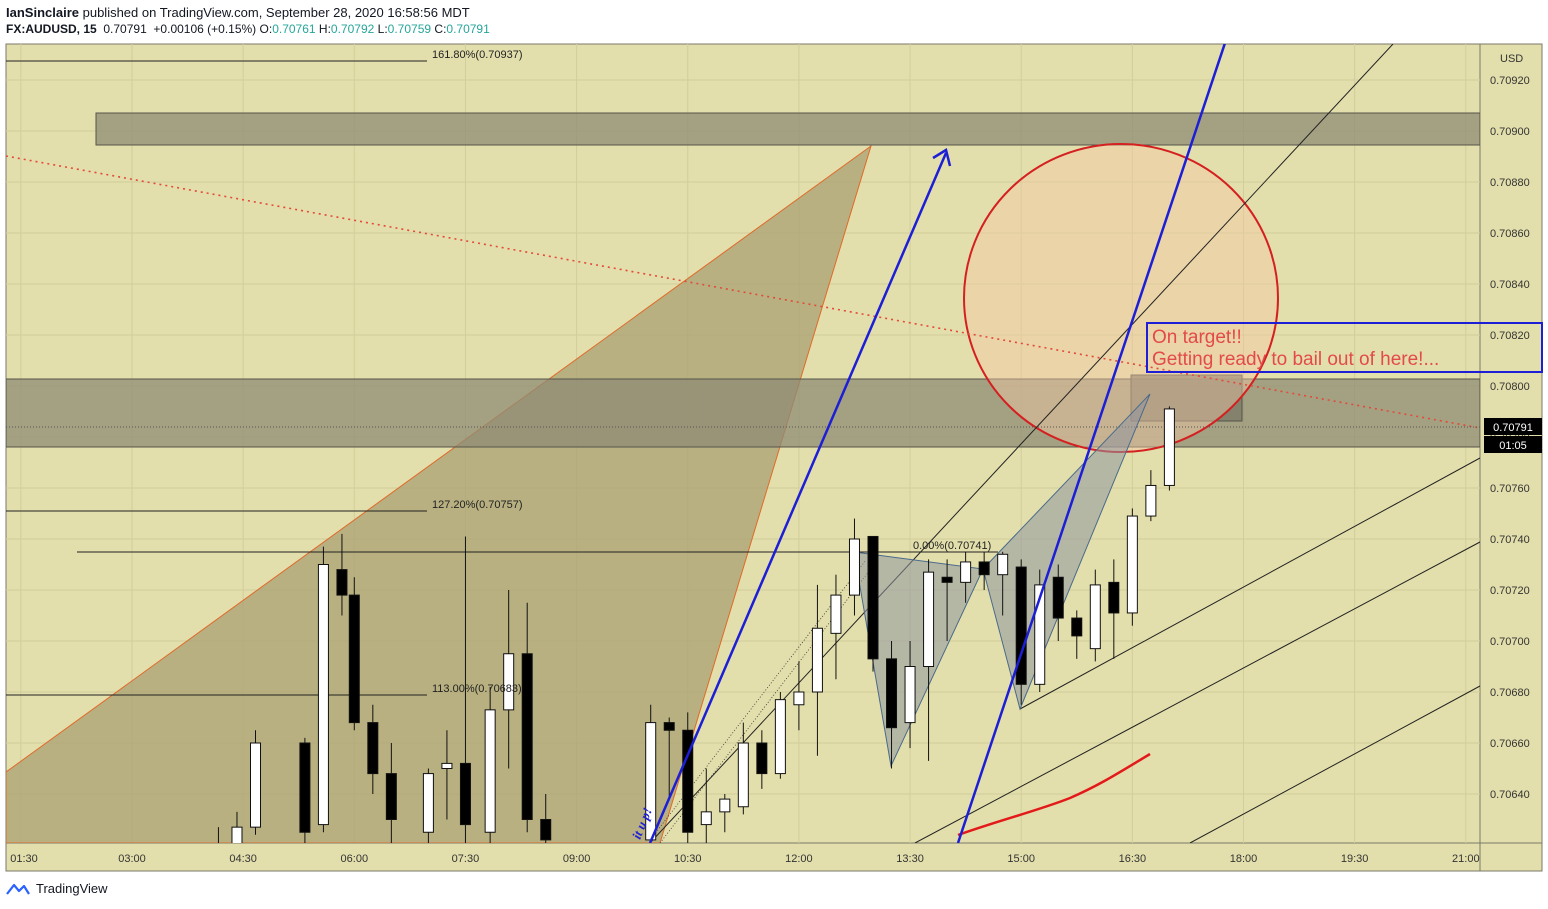 The width and height of the screenshot is (1548, 909). Describe the element at coordinates (1510, 795) in the screenshot. I see `price-tick-label: 0.70640` at that location.